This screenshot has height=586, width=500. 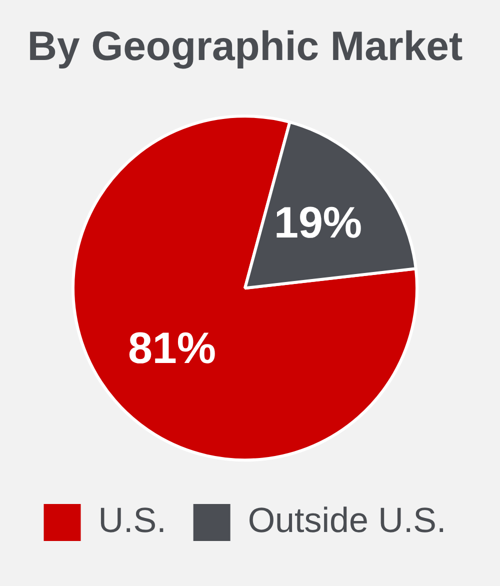 What do you see at coordinates (318, 223) in the screenshot?
I see `data-label: 19%` at bounding box center [318, 223].